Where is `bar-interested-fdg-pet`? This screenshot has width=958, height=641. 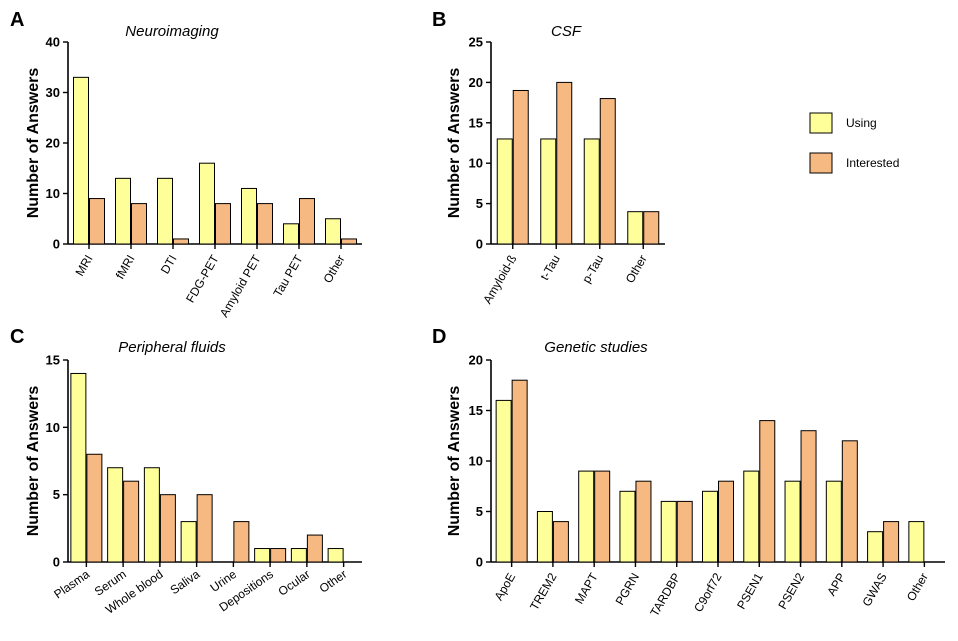
bar-interested-fdg-pet is located at coordinates (223, 224).